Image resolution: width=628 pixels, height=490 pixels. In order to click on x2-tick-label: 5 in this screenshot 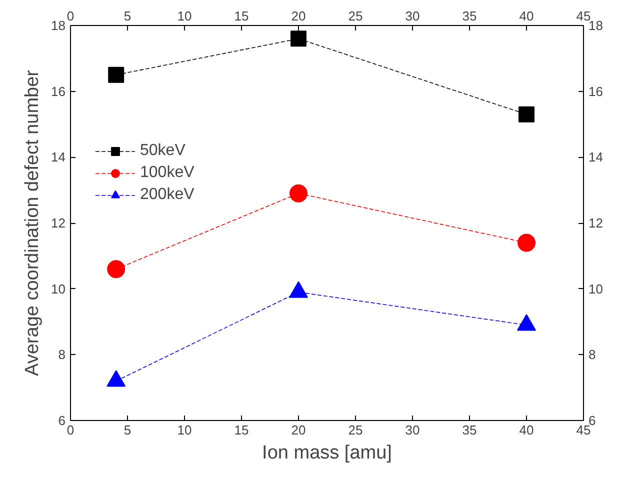, I will do `click(128, 16)`.